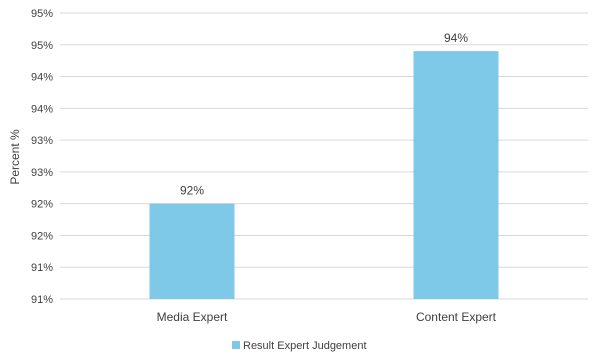  Describe the element at coordinates (192, 317) in the screenshot. I see `x-category-label: Media Expert` at that location.